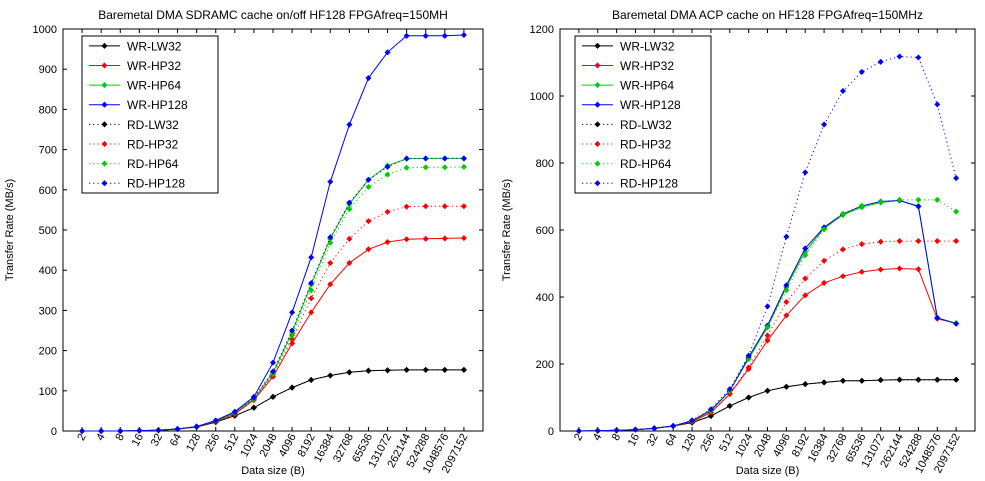 The height and width of the screenshot is (481, 985). What do you see at coordinates (54, 432) in the screenshot?
I see `y-tick-label: 0` at bounding box center [54, 432].